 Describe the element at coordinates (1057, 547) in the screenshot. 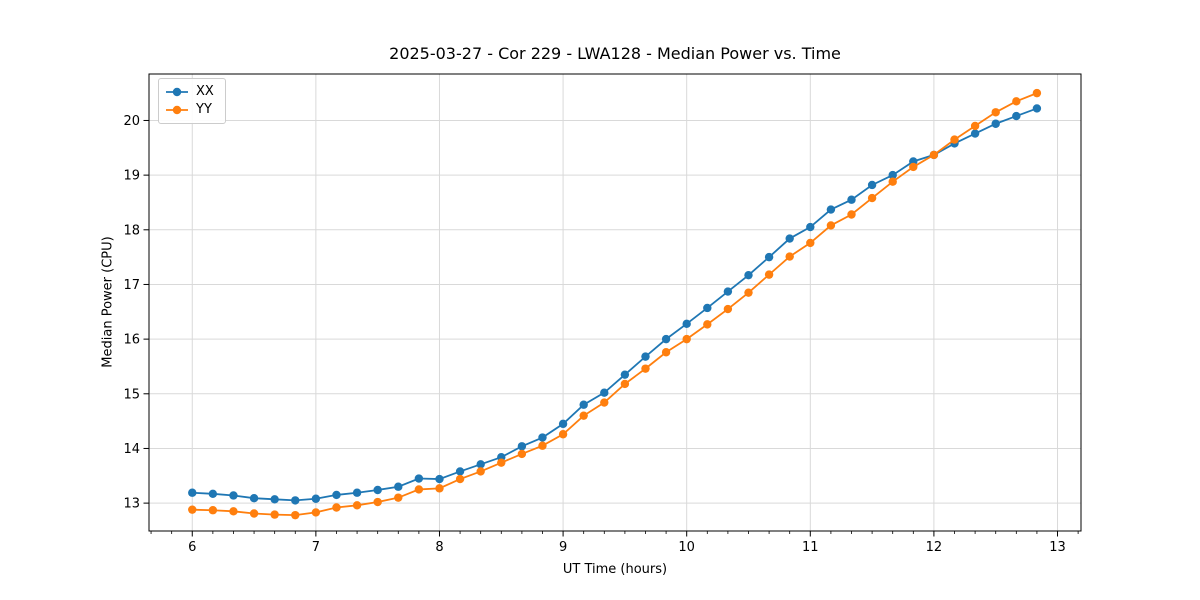

I see `x-tick-label: 13` at that location.